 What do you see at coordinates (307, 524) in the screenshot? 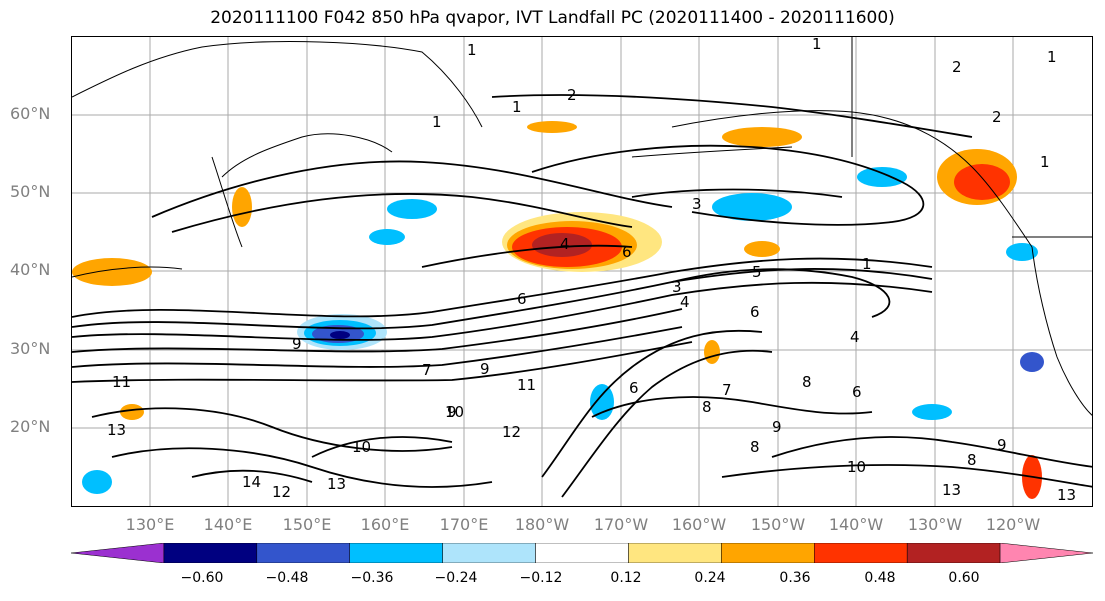
I see `lon-label: 150°E` at bounding box center [307, 524].